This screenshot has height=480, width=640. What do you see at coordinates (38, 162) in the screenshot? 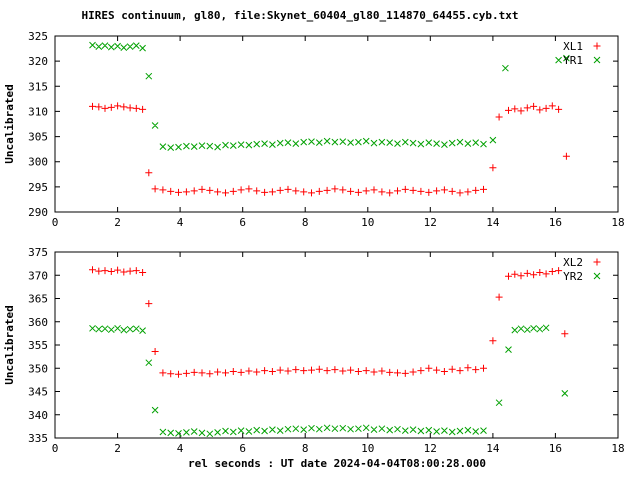
I see `y-tick-label: 300` at bounding box center [38, 162].